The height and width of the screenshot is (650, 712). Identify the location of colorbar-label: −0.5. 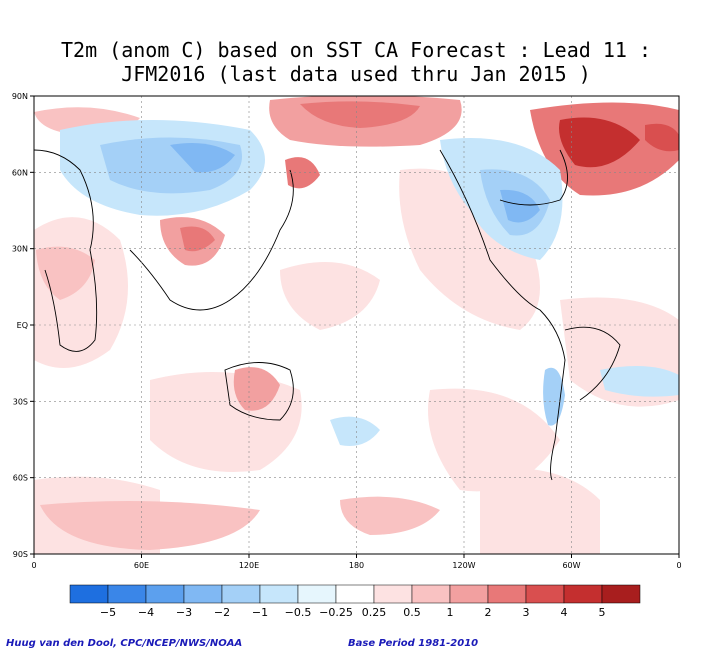
(298, 612).